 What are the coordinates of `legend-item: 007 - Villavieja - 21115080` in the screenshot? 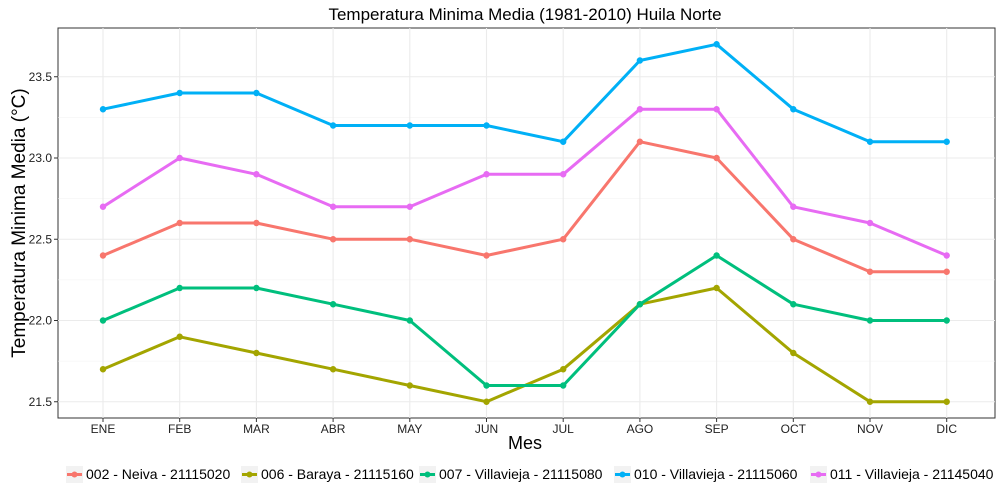 It's located at (511, 474).